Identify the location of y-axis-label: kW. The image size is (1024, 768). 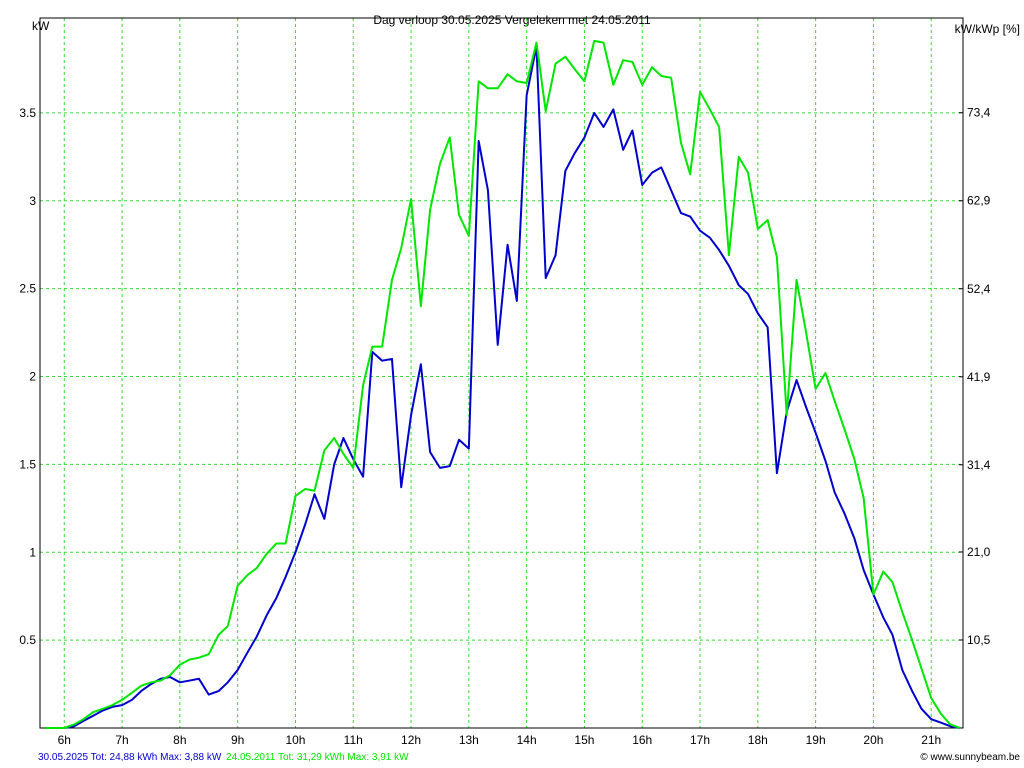
(41, 26).